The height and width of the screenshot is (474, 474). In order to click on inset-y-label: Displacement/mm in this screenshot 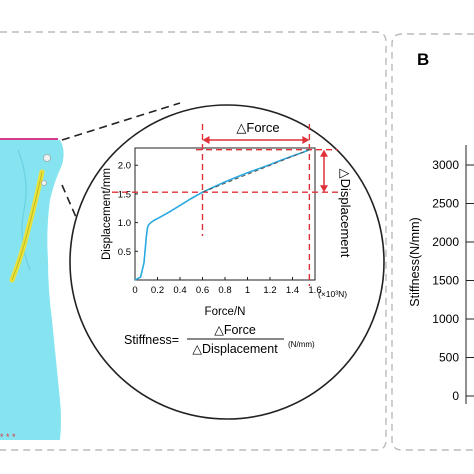, I will do `click(107, 214)`.